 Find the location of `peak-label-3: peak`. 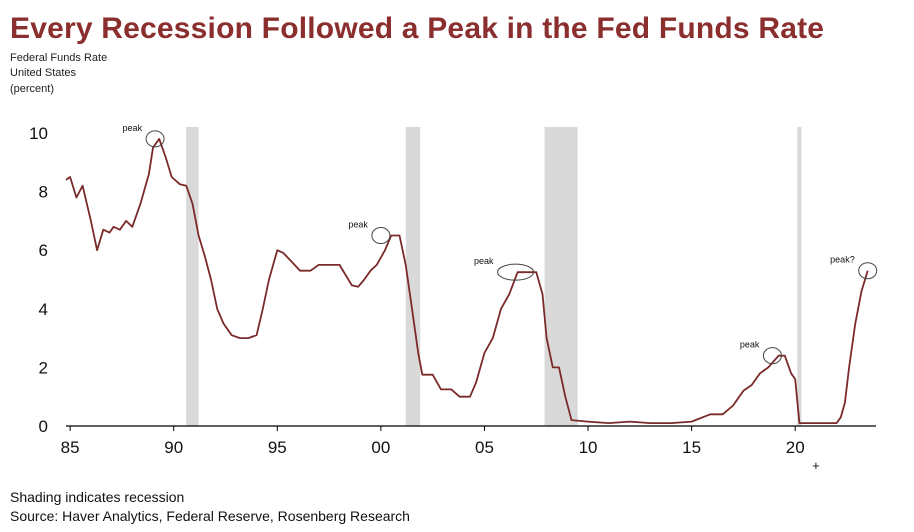

peak-label-3: peak is located at coordinates (750, 345).